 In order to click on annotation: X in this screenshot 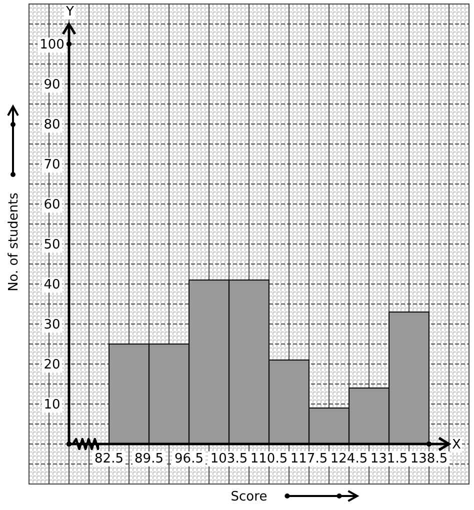, I will do `click(456, 445)`.